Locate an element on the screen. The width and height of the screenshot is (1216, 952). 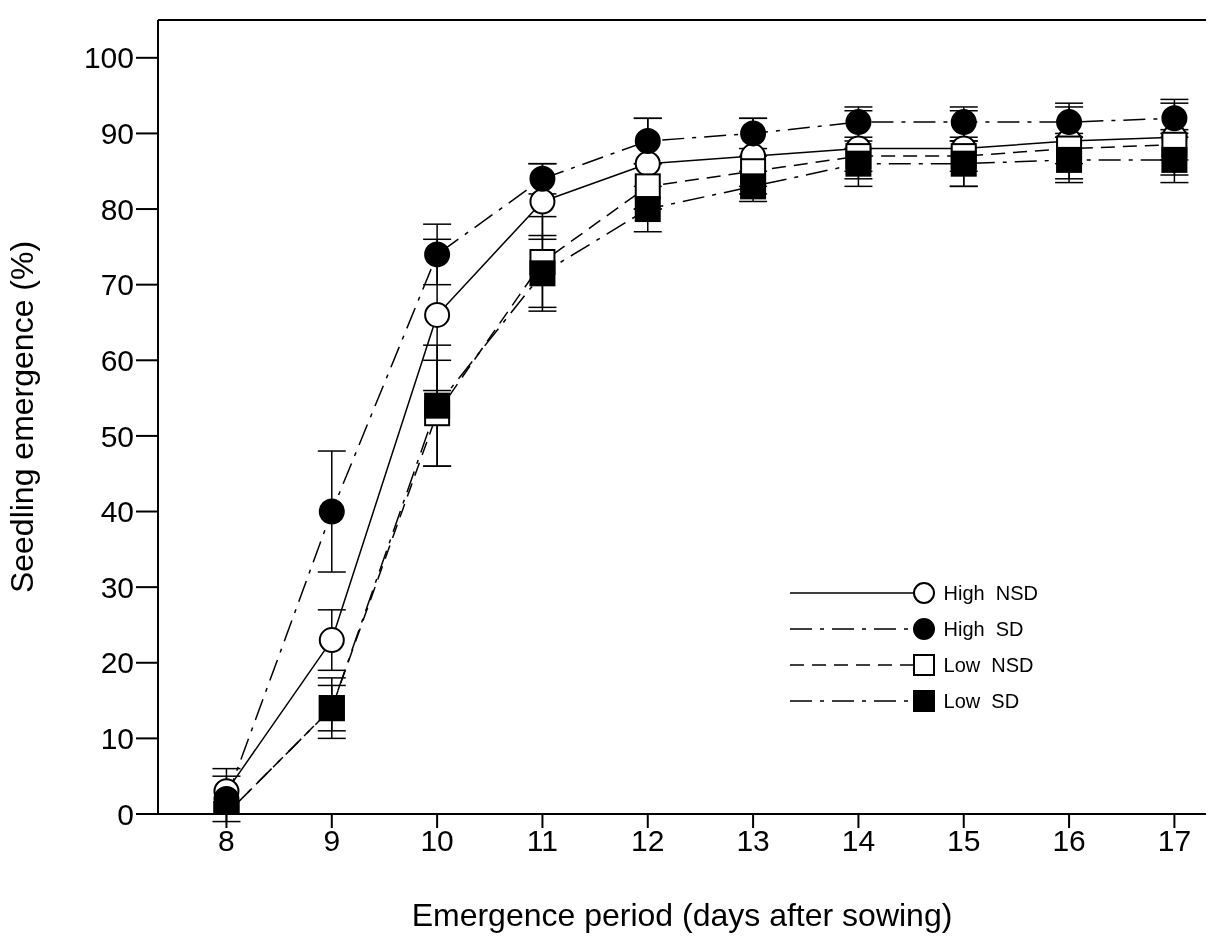
x-tick-label: 16 is located at coordinates (1069, 841).